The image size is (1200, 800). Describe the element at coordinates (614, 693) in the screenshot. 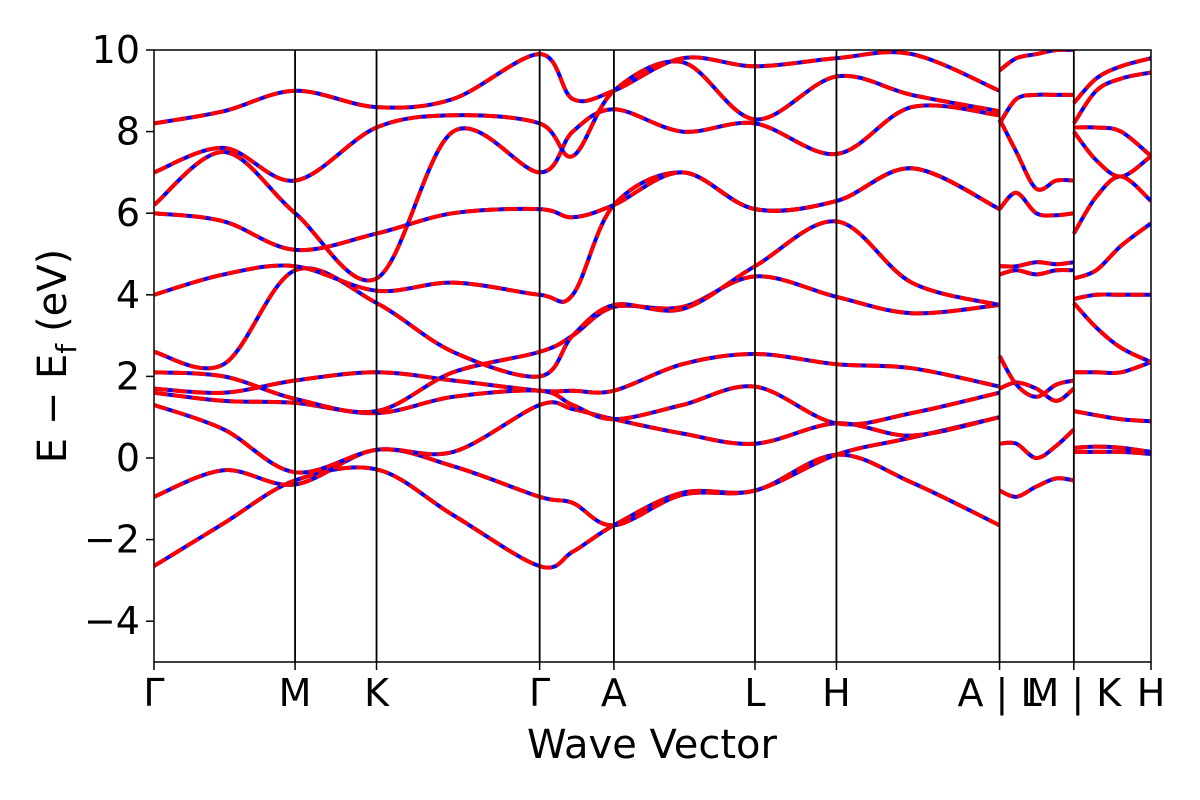

I see `x-tick-label-4: A` at that location.